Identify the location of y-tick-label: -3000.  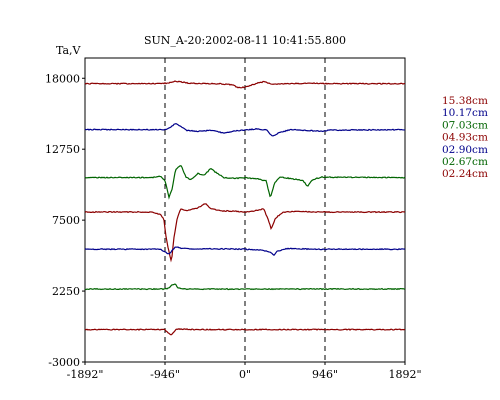
(64, 362).